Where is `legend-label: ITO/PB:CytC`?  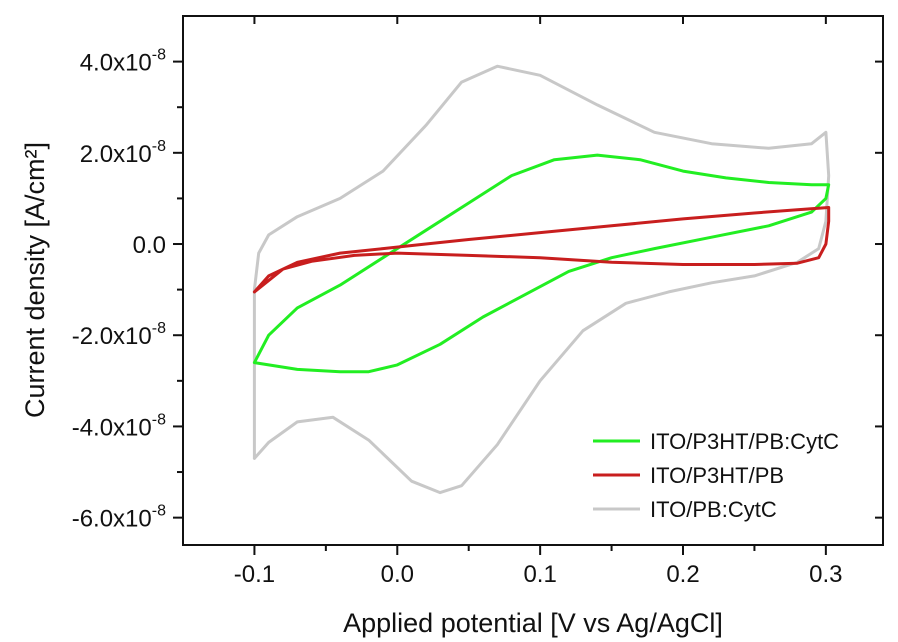 legend-label: ITO/PB:CytC is located at coordinates (713, 509).